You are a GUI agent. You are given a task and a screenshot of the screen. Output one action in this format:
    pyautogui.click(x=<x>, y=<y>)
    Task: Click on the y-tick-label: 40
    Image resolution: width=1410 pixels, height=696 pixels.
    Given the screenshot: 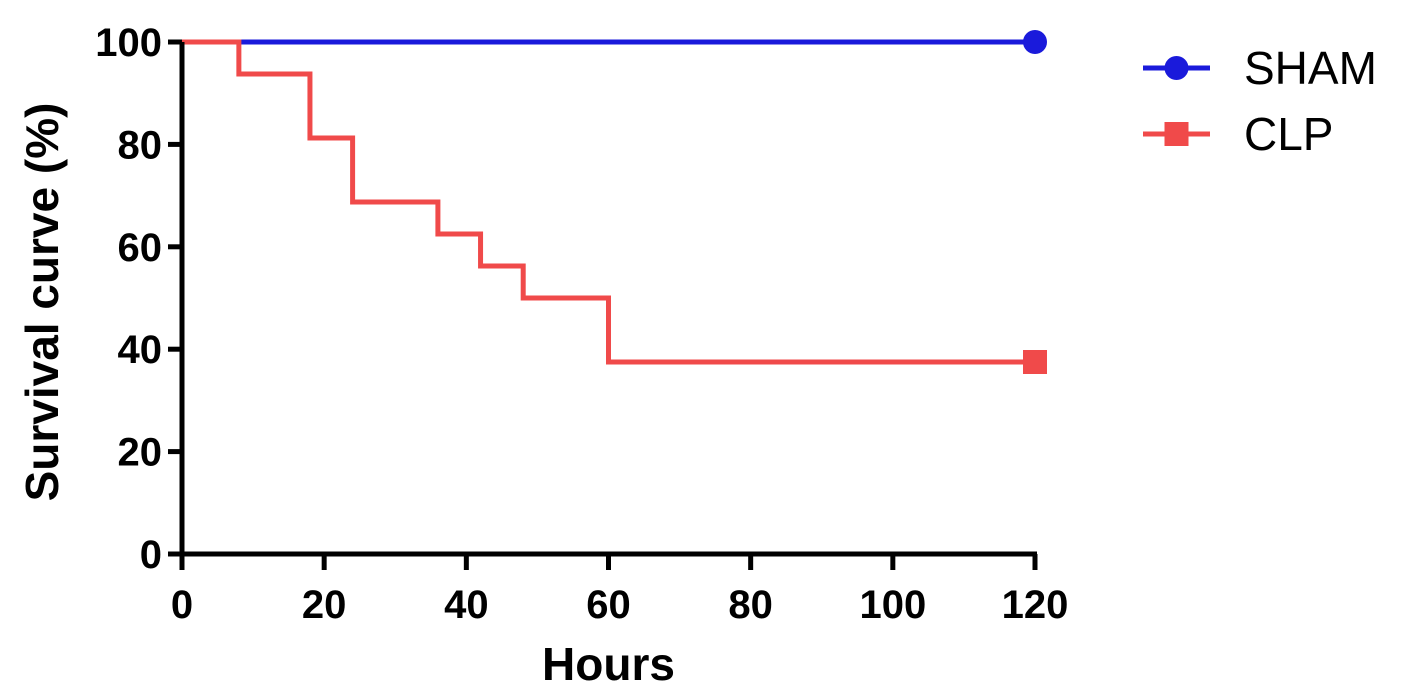 What is the action you would take?
    pyautogui.click(x=140, y=350)
    